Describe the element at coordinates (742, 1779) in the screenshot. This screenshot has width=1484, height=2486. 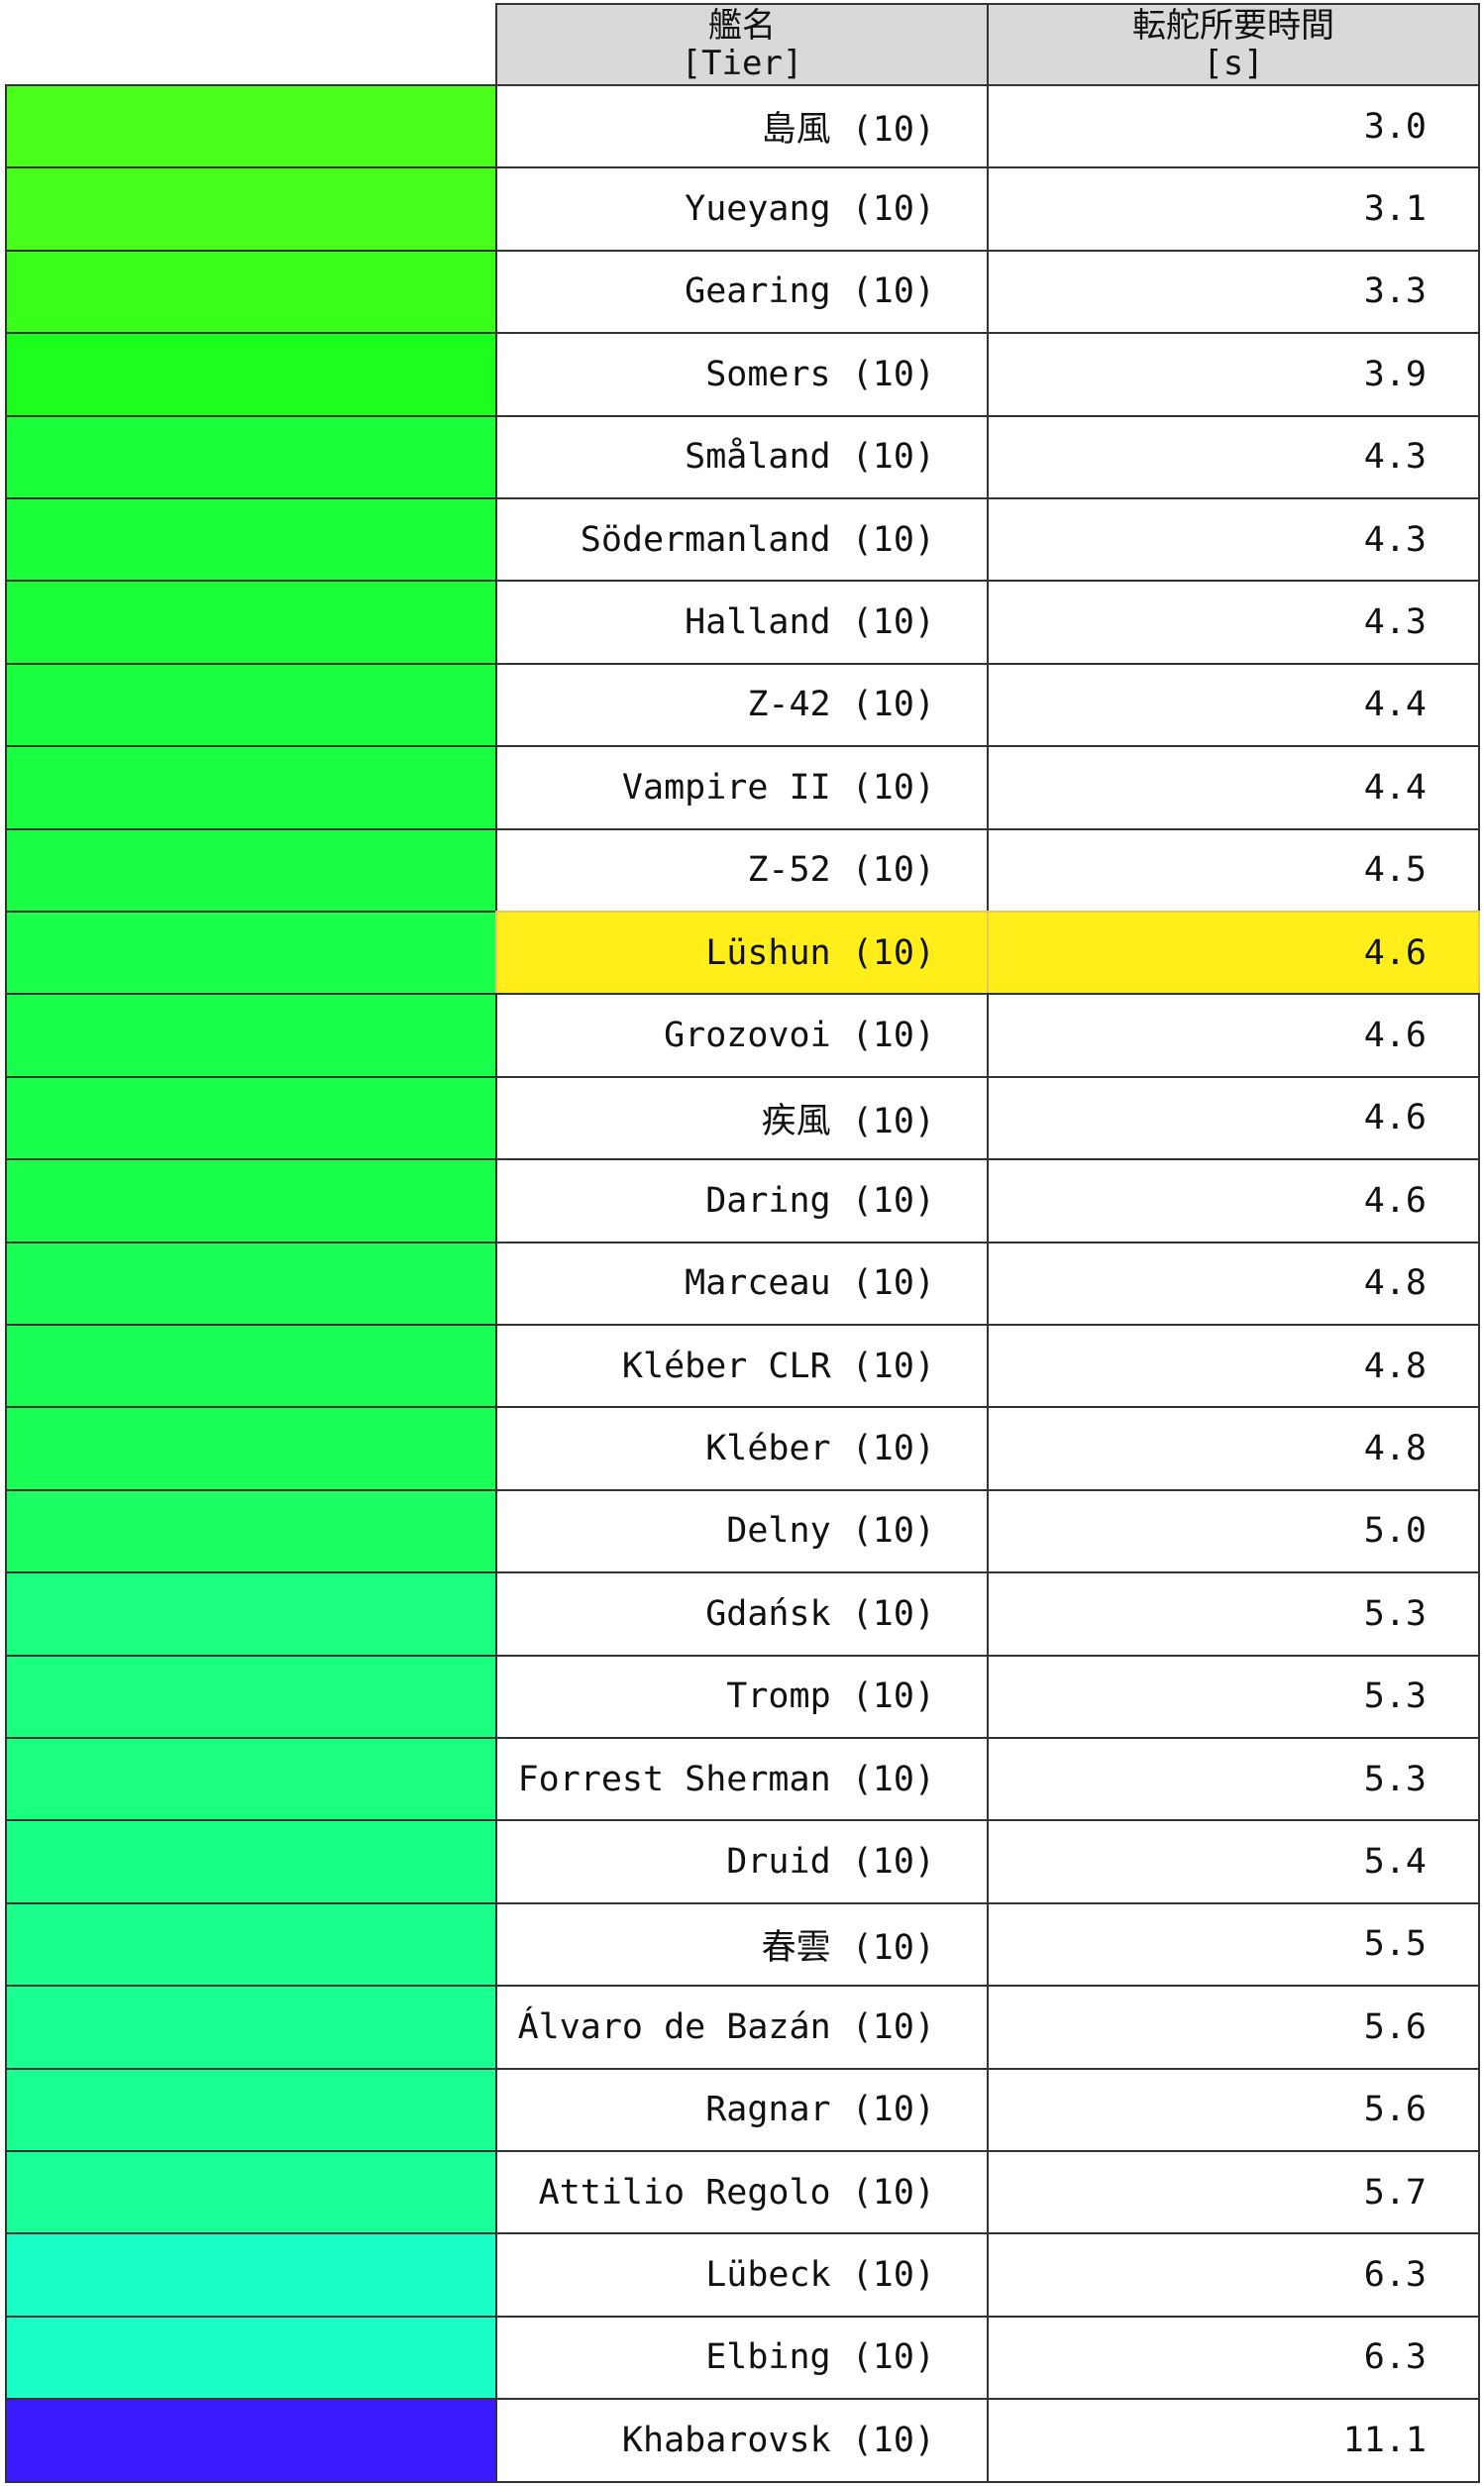
I see `ship-name-cell: Forrest Sherman (10)` at that location.